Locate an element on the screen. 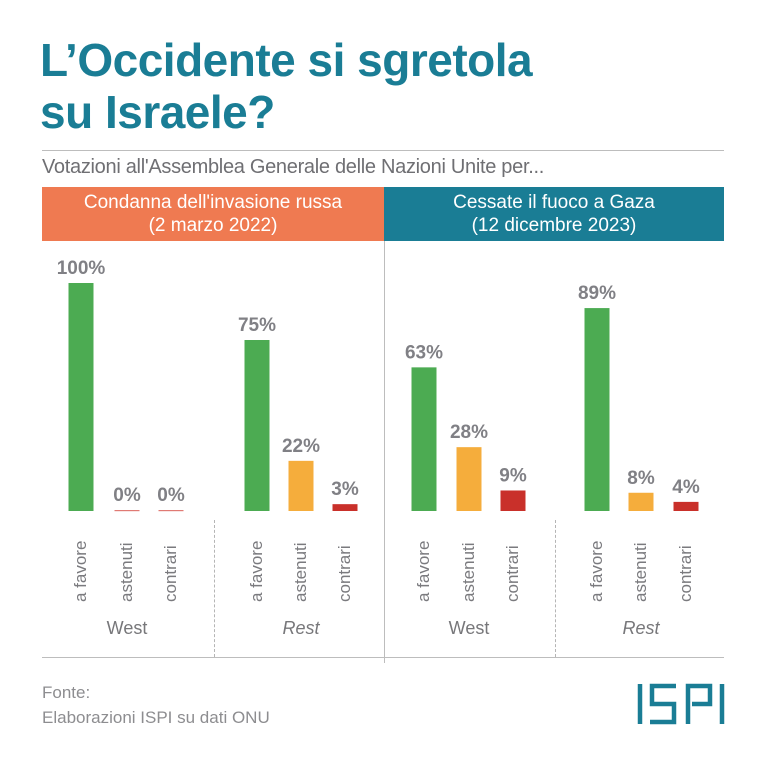 The height and width of the screenshot is (768, 768). data-label: 22% is located at coordinates (301, 446).